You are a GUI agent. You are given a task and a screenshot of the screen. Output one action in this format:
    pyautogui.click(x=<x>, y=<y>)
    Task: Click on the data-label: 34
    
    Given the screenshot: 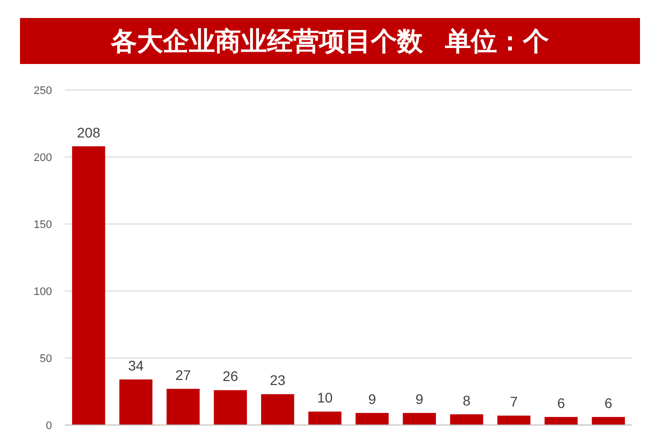 What is the action you would take?
    pyautogui.click(x=136, y=365)
    